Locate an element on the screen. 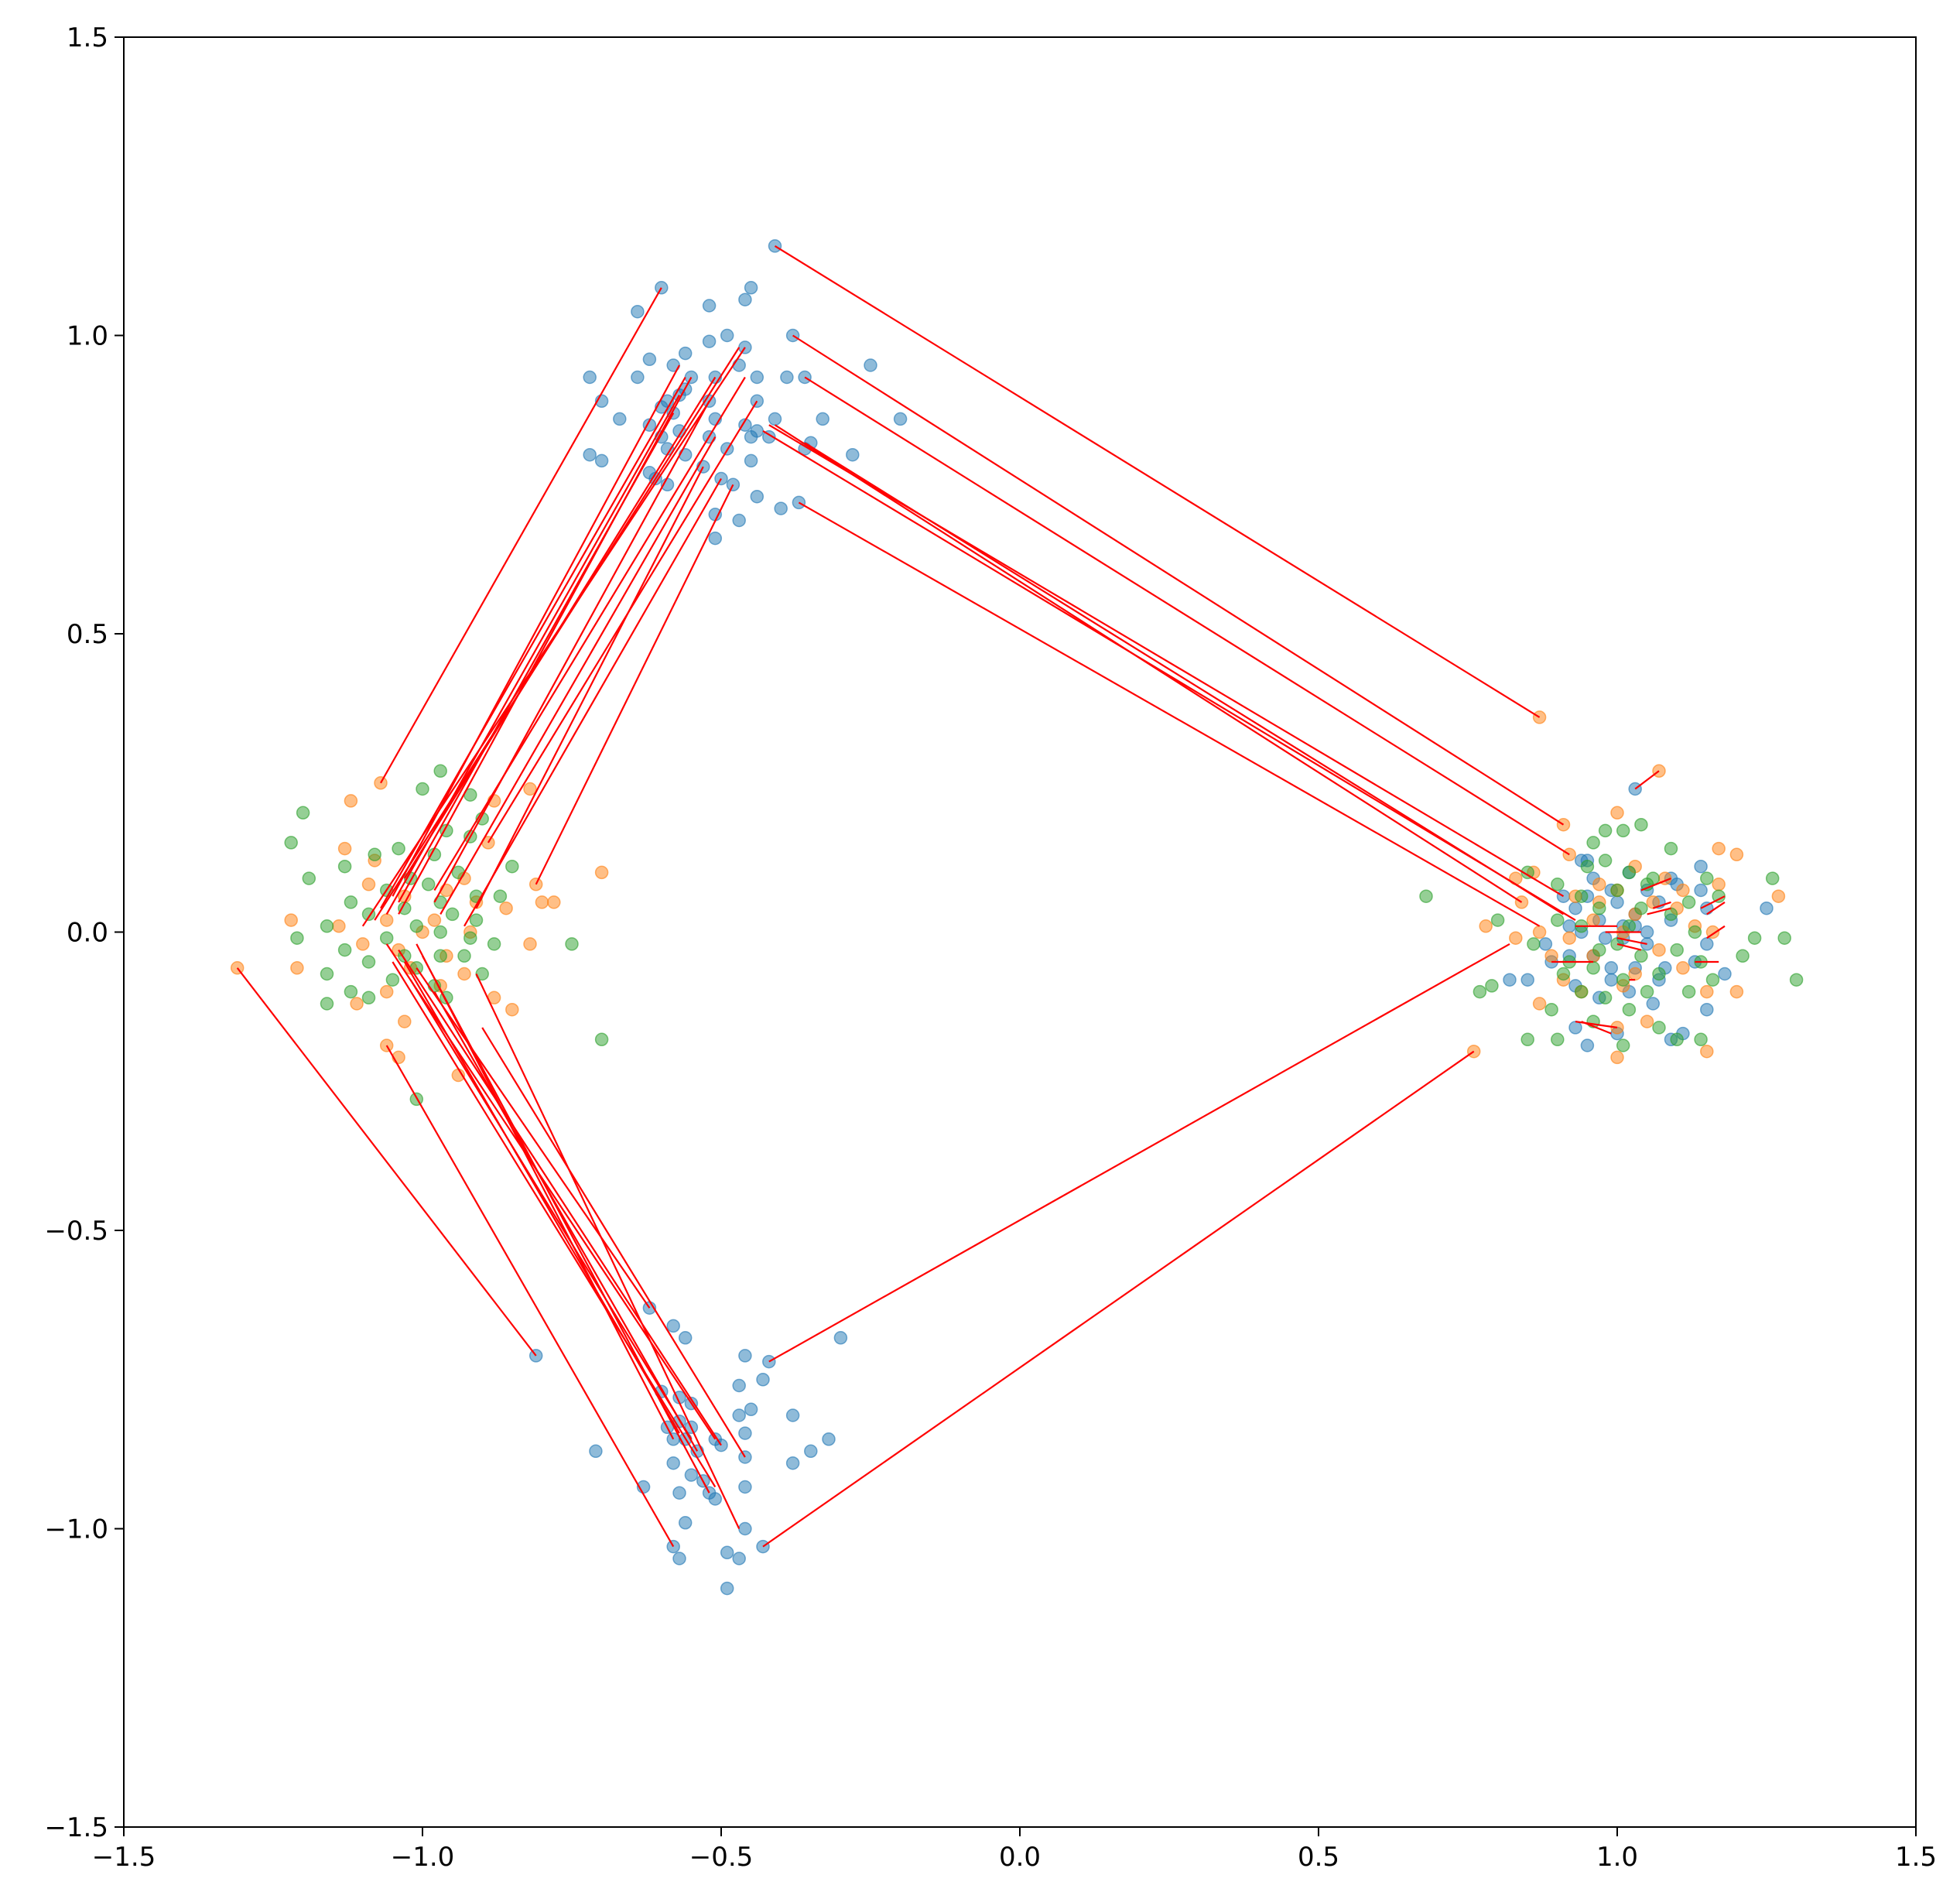 This screenshot has height=1899, width=1960. y-tick-label: 0.5 is located at coordinates (87, 634).